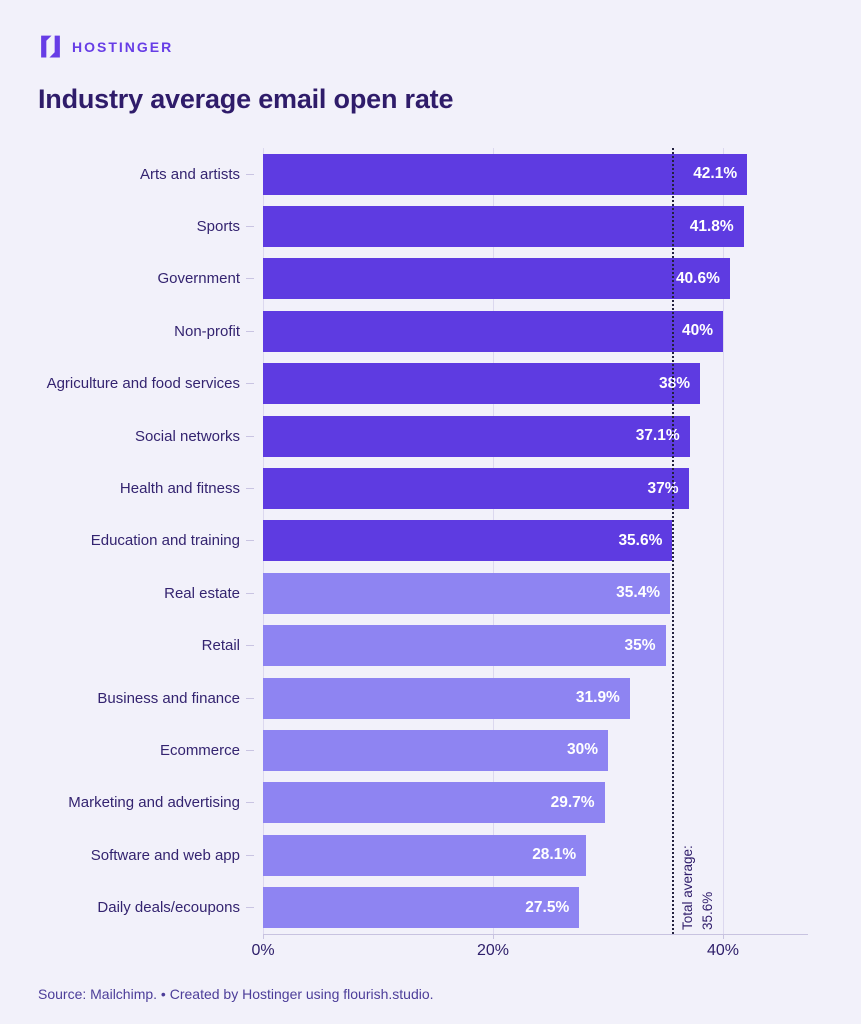 This screenshot has width=861, height=1024. I want to click on bar-value-label: 35.4%, so click(638, 593).